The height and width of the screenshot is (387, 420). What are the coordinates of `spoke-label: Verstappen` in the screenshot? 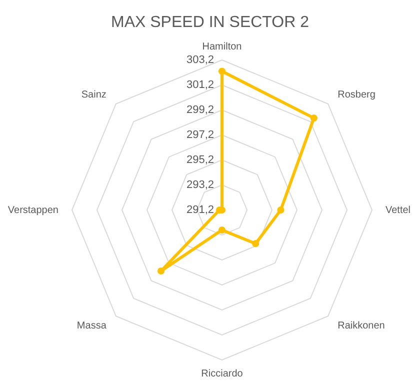 It's located at (33, 210).